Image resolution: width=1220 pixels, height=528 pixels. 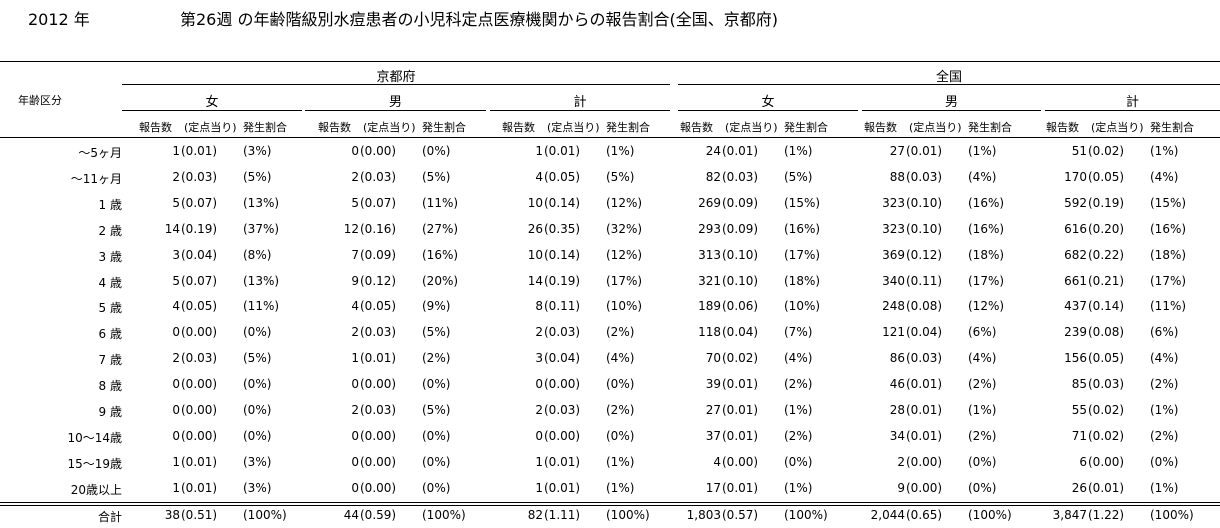 I want to click on row-label: 6 歳, so click(x=110, y=334).